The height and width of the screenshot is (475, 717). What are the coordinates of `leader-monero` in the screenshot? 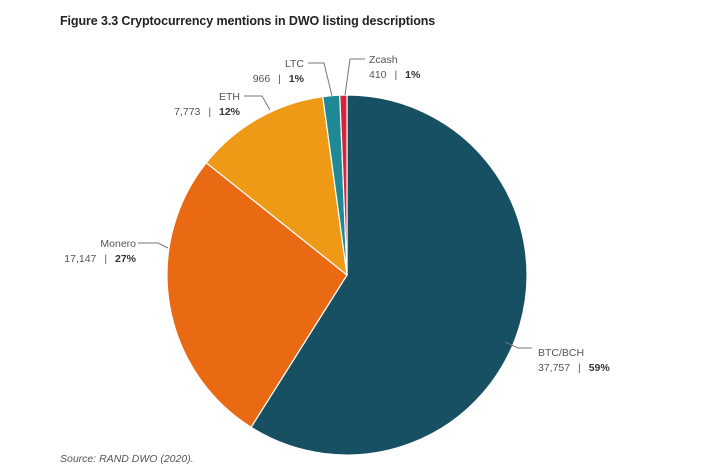 It's located at (153, 245).